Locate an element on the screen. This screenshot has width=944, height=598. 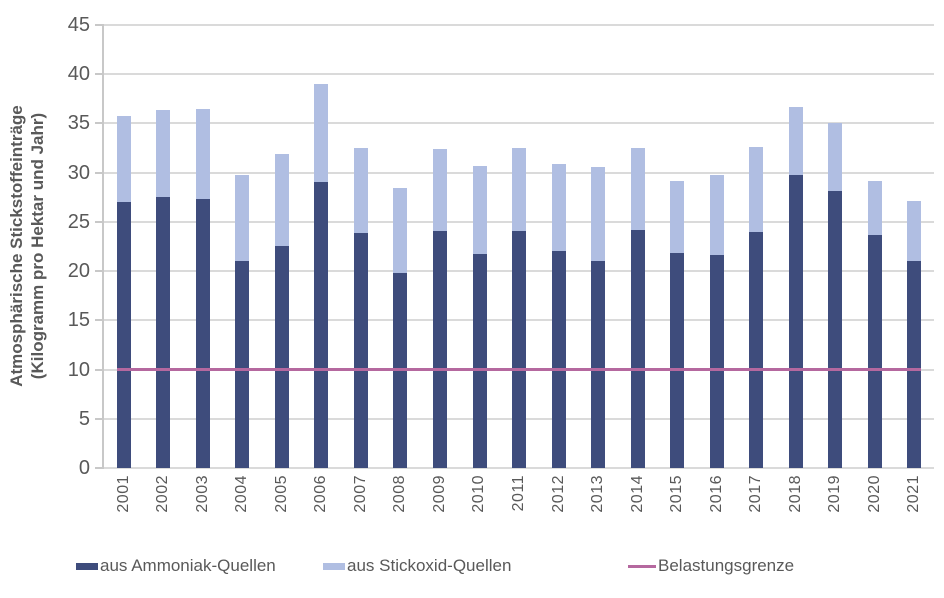
bar-2019 is located at coordinates (835, 295).